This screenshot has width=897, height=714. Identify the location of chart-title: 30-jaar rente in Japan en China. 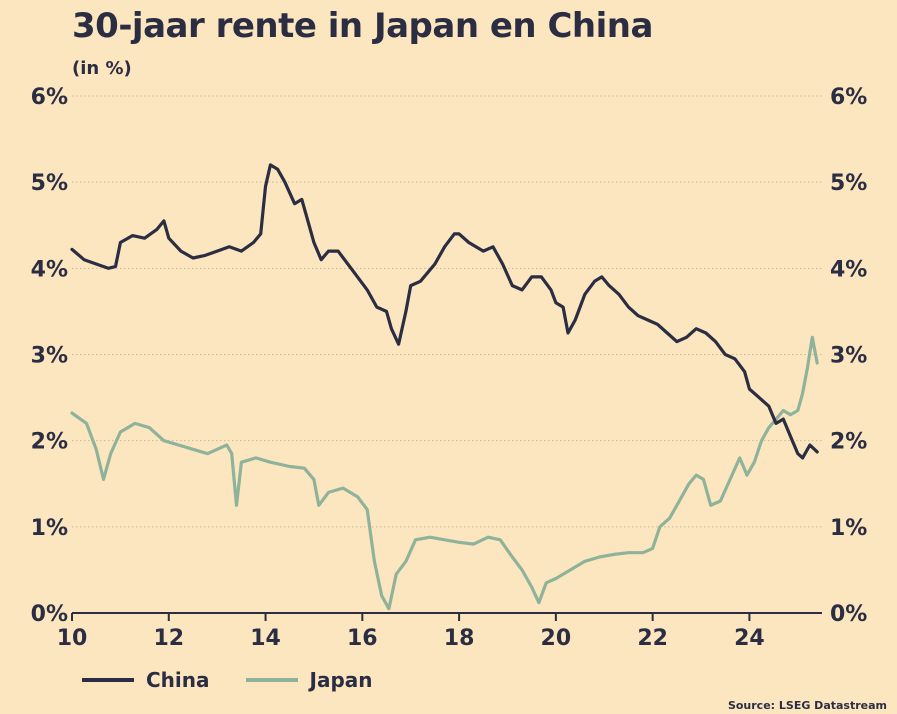
(362, 26).